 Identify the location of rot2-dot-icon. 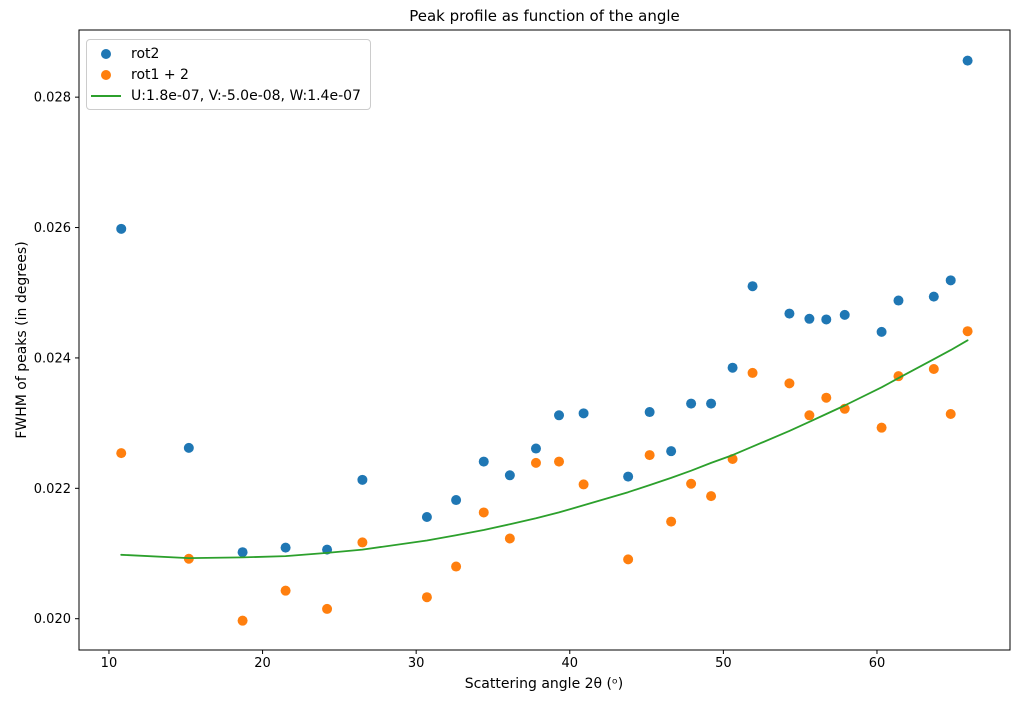
(106, 53).